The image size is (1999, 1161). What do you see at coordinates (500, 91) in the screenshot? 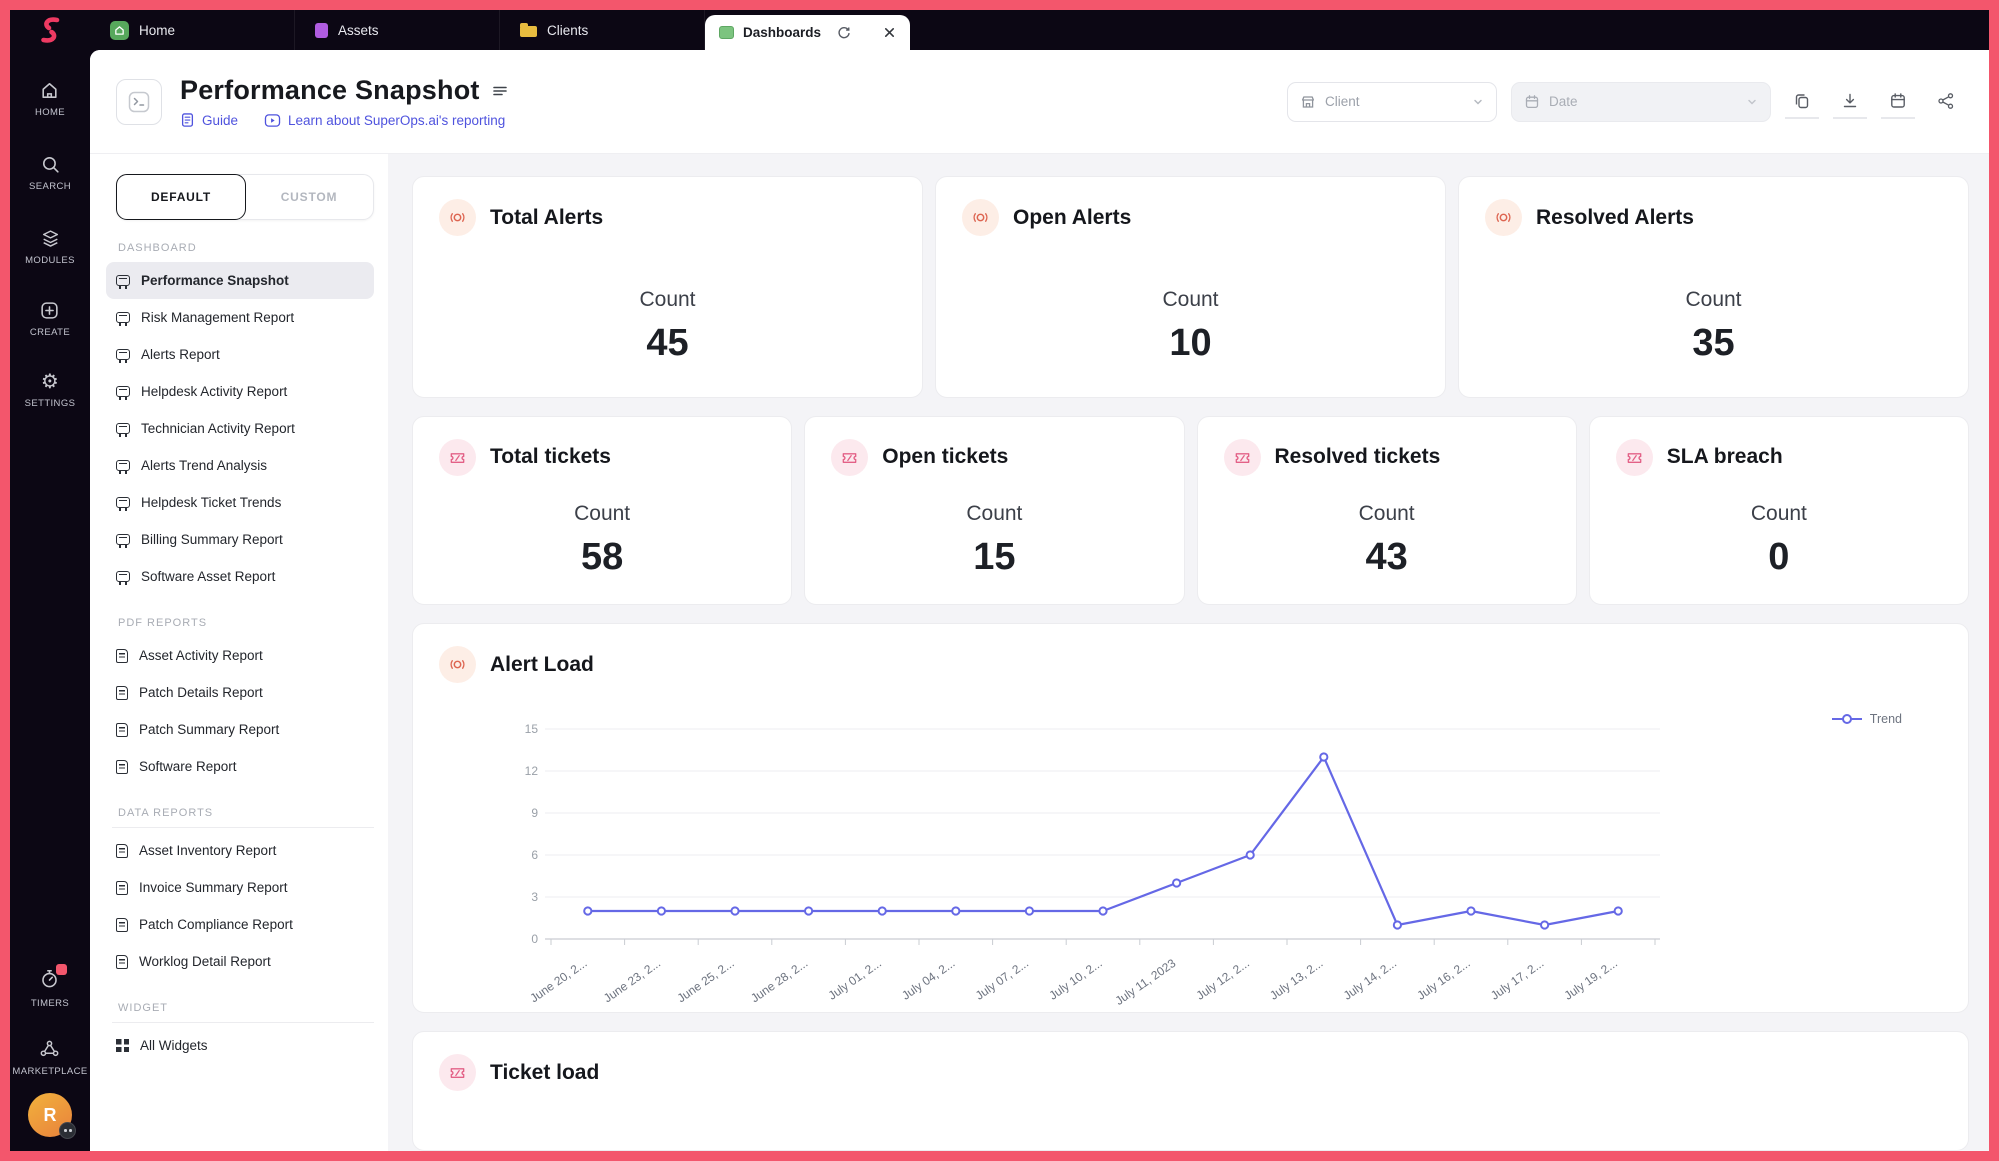
I see `title-menu-icon` at bounding box center [500, 91].